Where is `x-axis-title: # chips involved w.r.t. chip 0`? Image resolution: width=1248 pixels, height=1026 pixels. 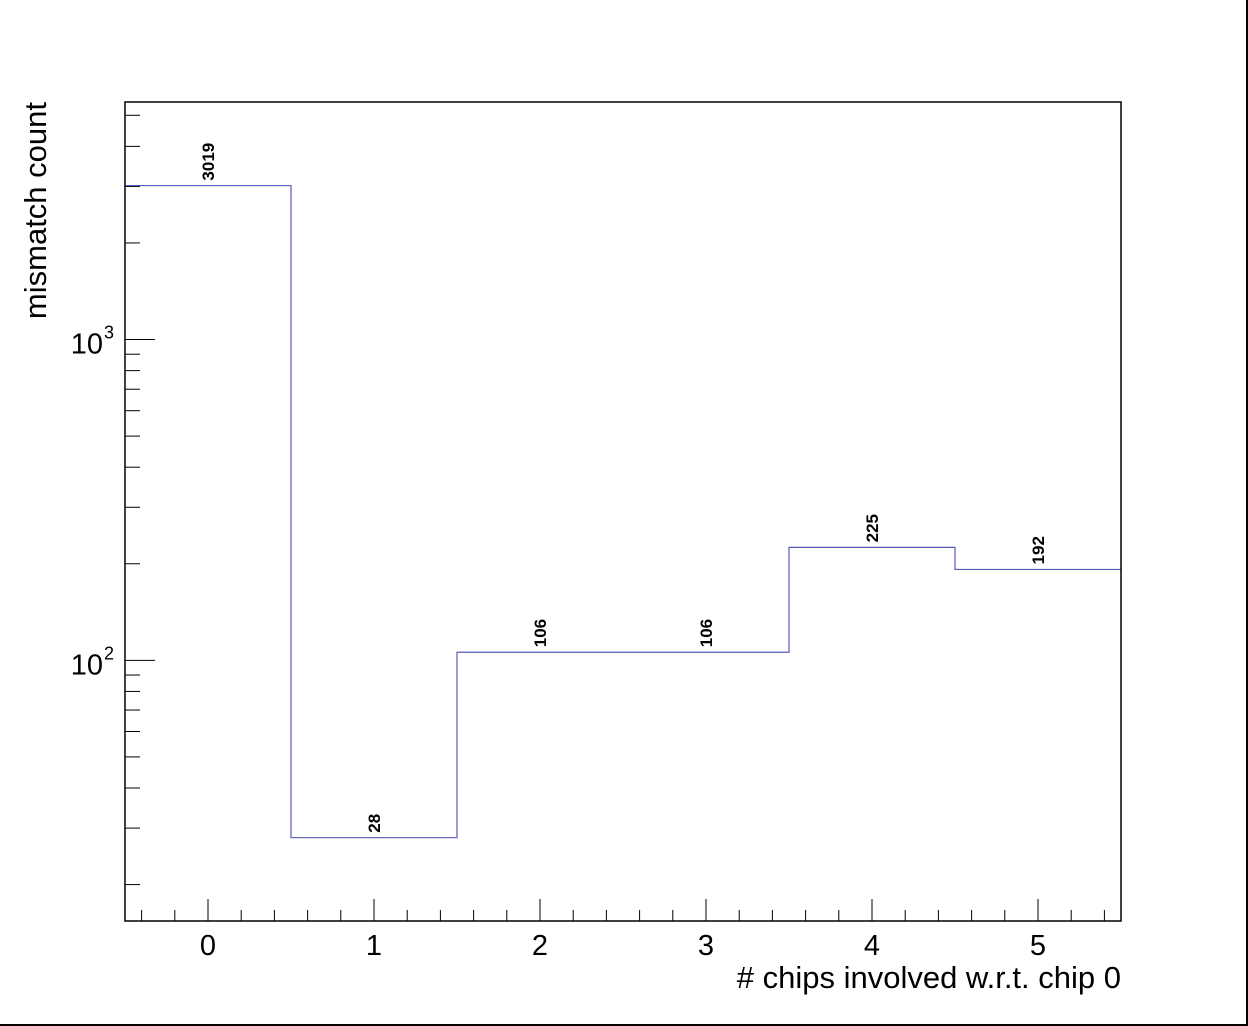 x-axis-title: # chips involved w.r.t. chip 0 is located at coordinates (929, 977).